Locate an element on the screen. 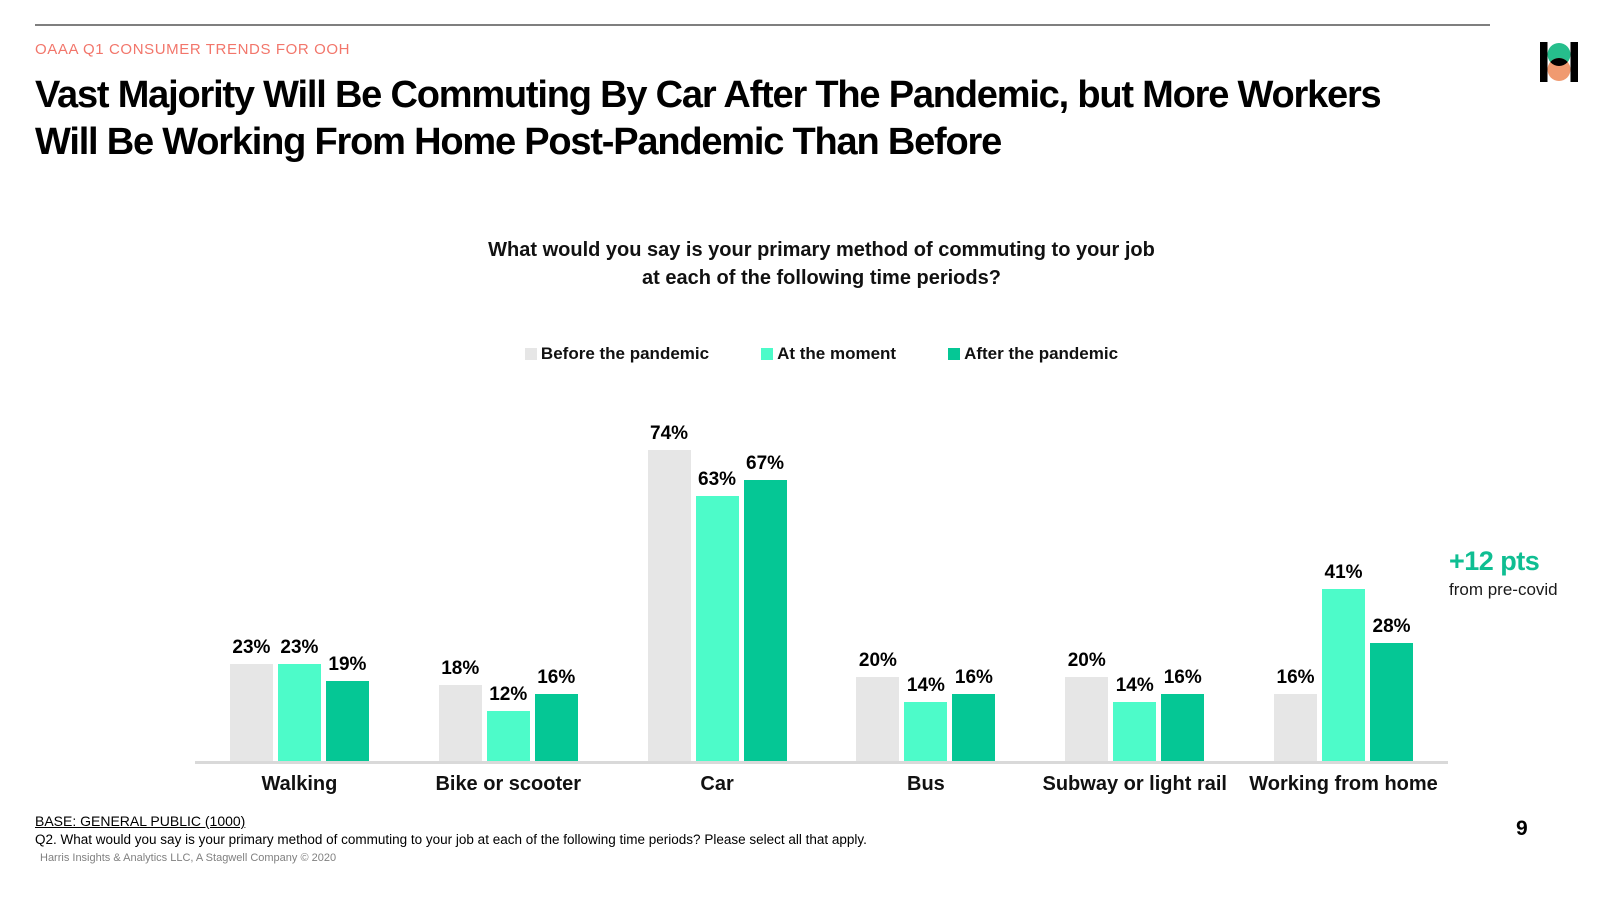 Image resolution: width=1600 pixels, height=900 pixels. bar-with-label: 12% is located at coordinates (508, 722).